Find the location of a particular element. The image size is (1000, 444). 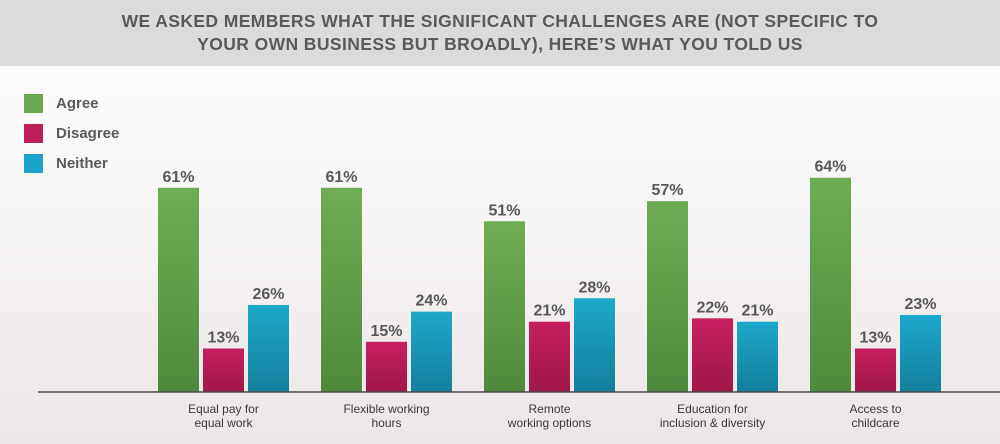

legend-label-neither: Neither is located at coordinates (82, 163).